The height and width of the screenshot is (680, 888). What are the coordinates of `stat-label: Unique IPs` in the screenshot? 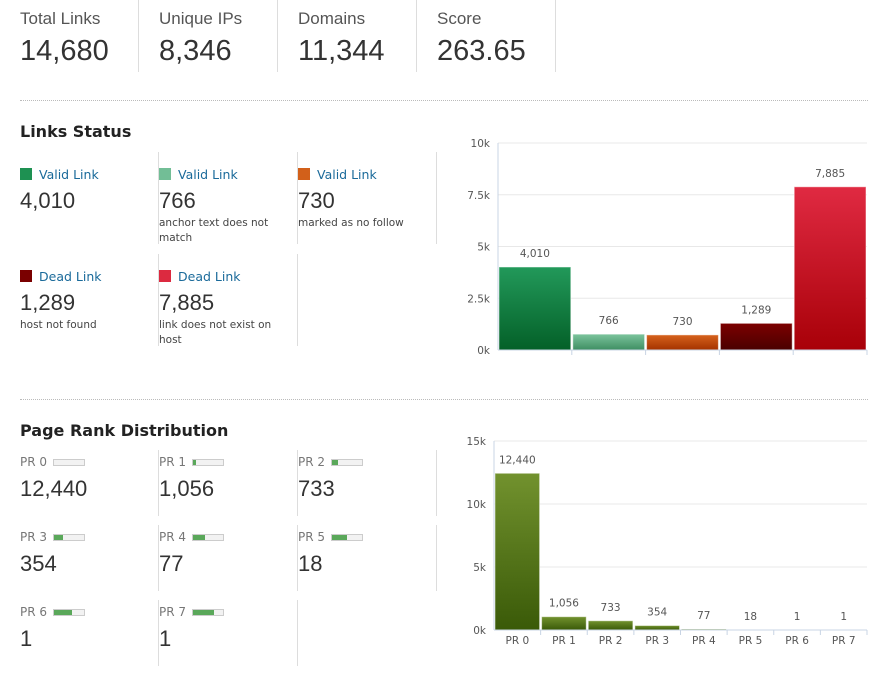 It's located at (201, 18).